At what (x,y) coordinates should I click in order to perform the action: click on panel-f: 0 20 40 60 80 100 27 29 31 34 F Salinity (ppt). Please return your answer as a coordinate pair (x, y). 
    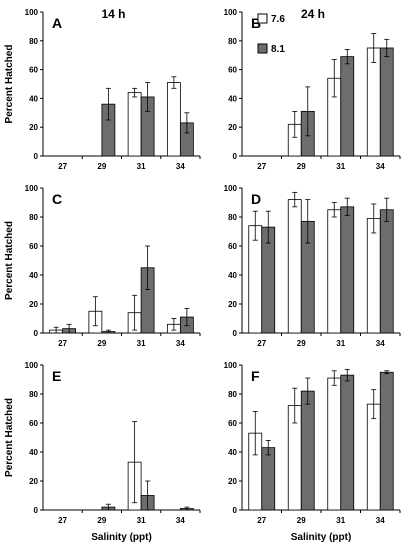
    Looking at the image, I should click on (312, 452).